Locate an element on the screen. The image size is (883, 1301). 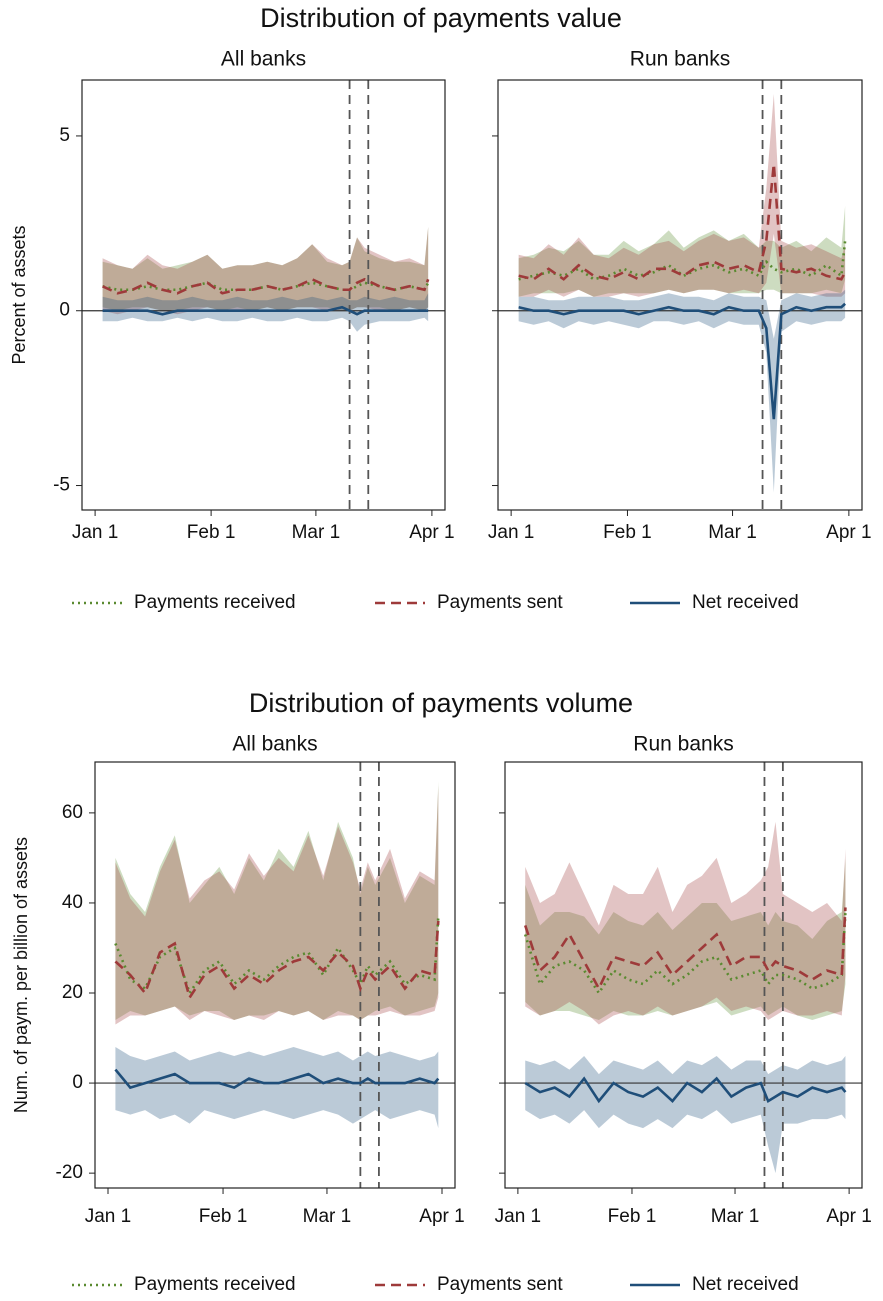
y-tick-label: -5 is located at coordinates (61, 485).